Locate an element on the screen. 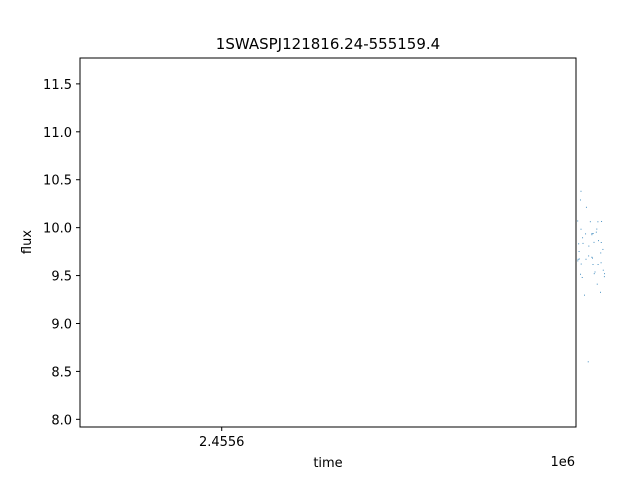 Image resolution: width=640 pixels, height=480 pixels. data-points is located at coordinates (591, 276).